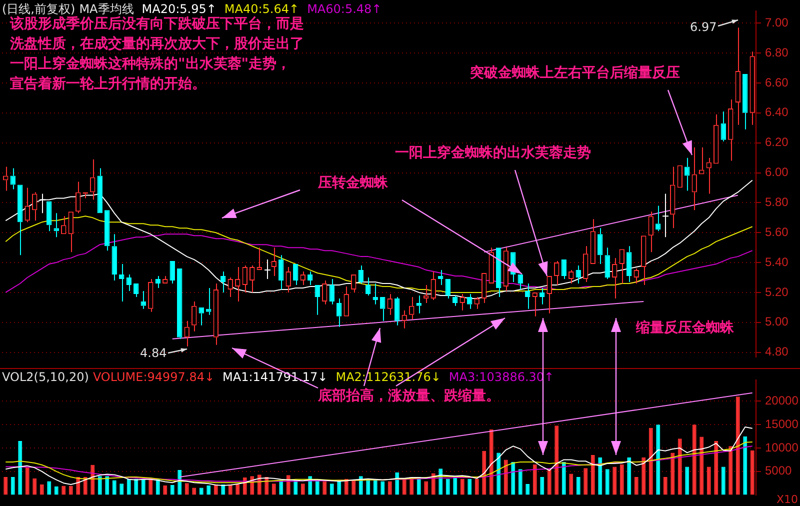  What do you see at coordinates (777, 142) in the screenshot?
I see `y-tick-label: 6.20` at bounding box center [777, 142].